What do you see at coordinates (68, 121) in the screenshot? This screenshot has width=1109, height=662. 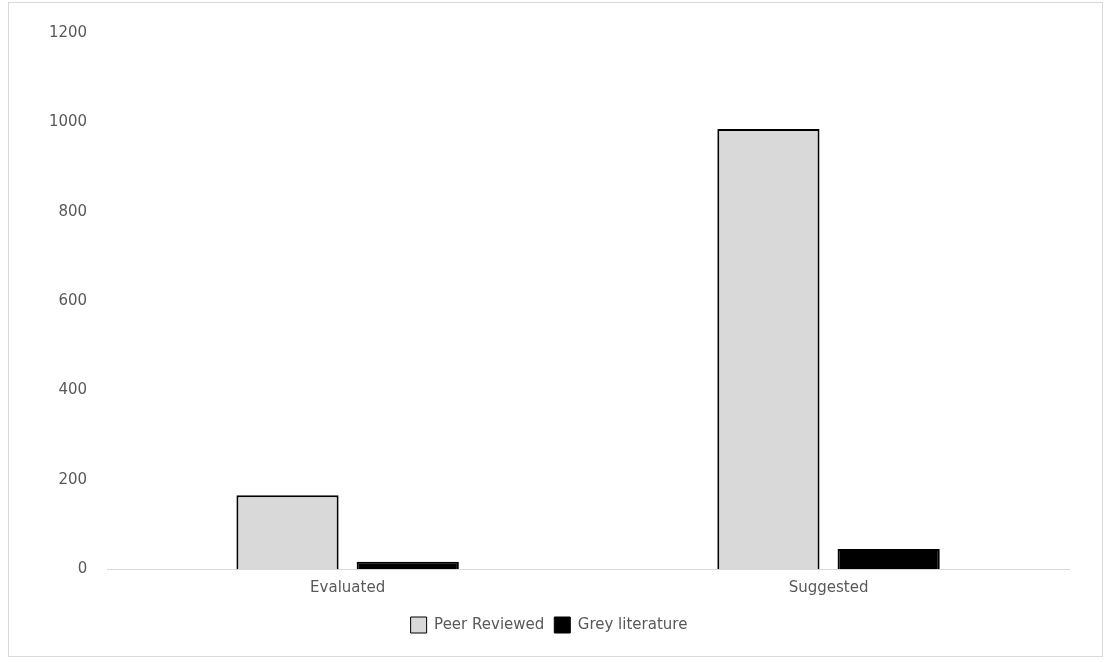 I see `y-tick-label: 1000` at bounding box center [68, 121].